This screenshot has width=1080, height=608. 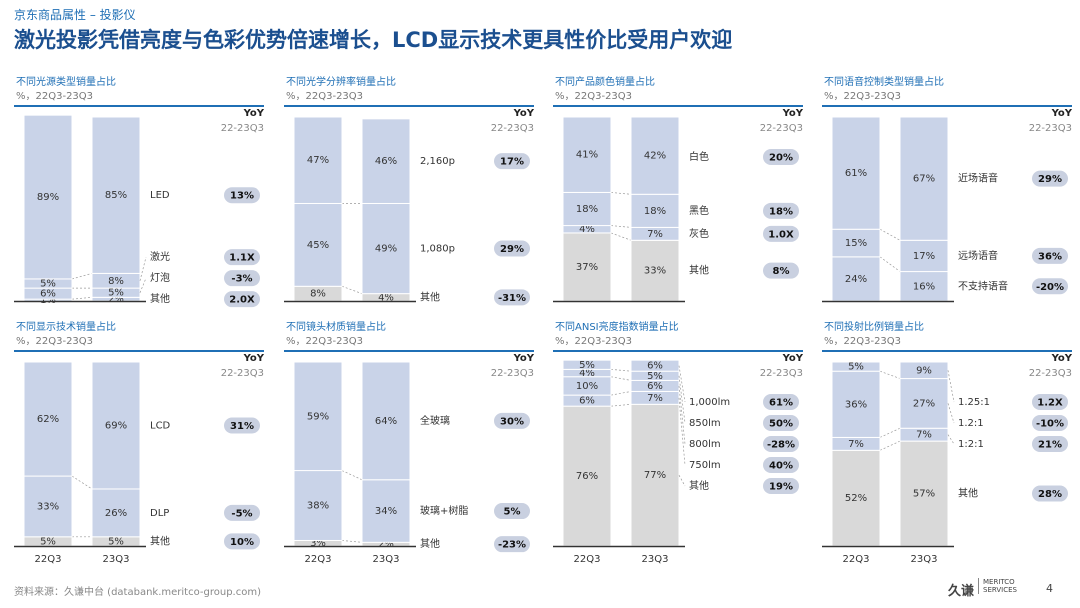 I want to click on bar-value-4-1-0: 33%, so click(x=48, y=506).